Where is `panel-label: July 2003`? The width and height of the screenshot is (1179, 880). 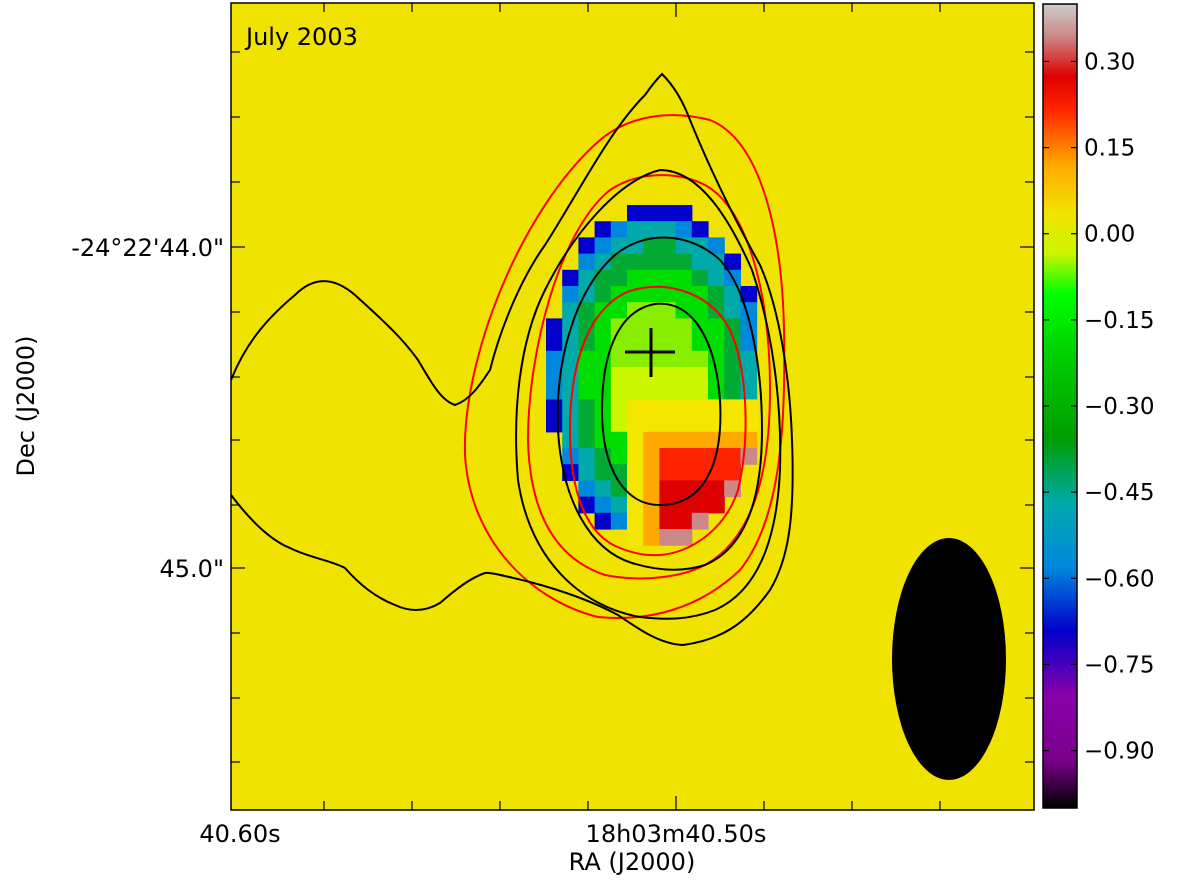 panel-label: July 2003 is located at coordinates (301, 37).